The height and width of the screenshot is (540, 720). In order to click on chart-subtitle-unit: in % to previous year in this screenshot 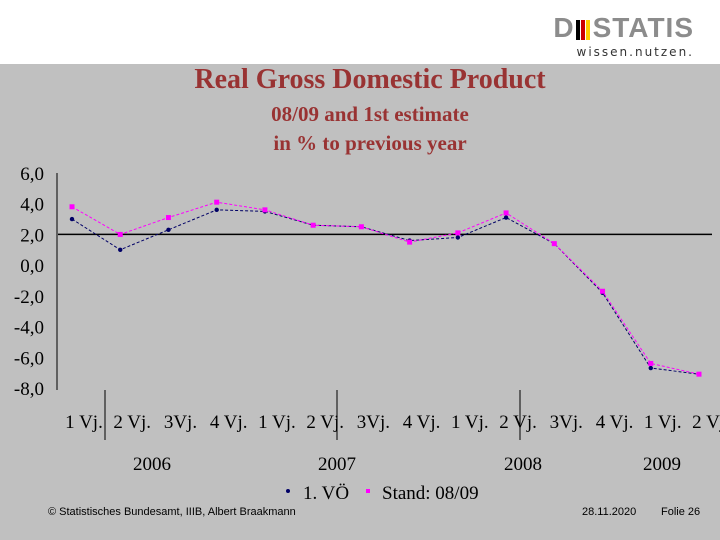, I will do `click(370, 143)`.